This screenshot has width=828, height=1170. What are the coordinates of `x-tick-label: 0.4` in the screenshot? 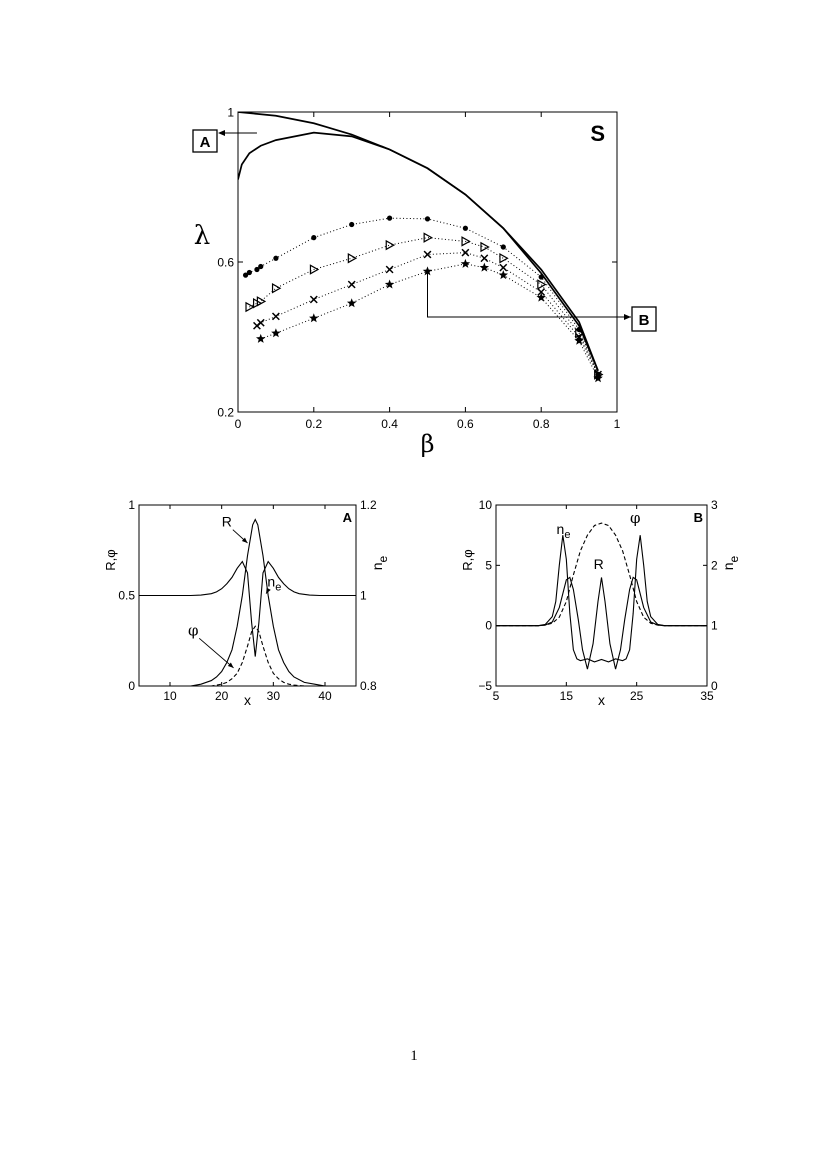 It's located at (389, 424).